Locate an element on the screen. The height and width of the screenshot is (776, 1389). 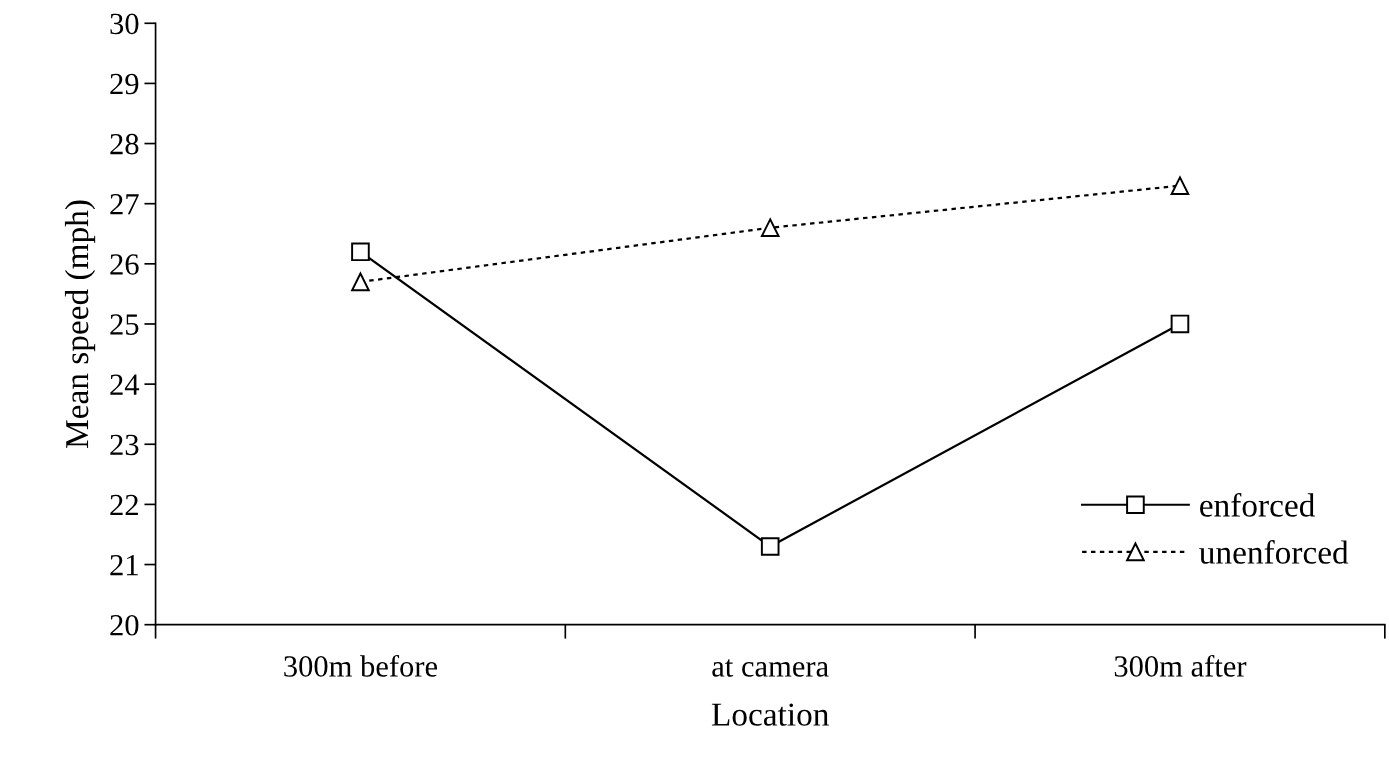
y-tick-label: 20 is located at coordinates (124, 625).